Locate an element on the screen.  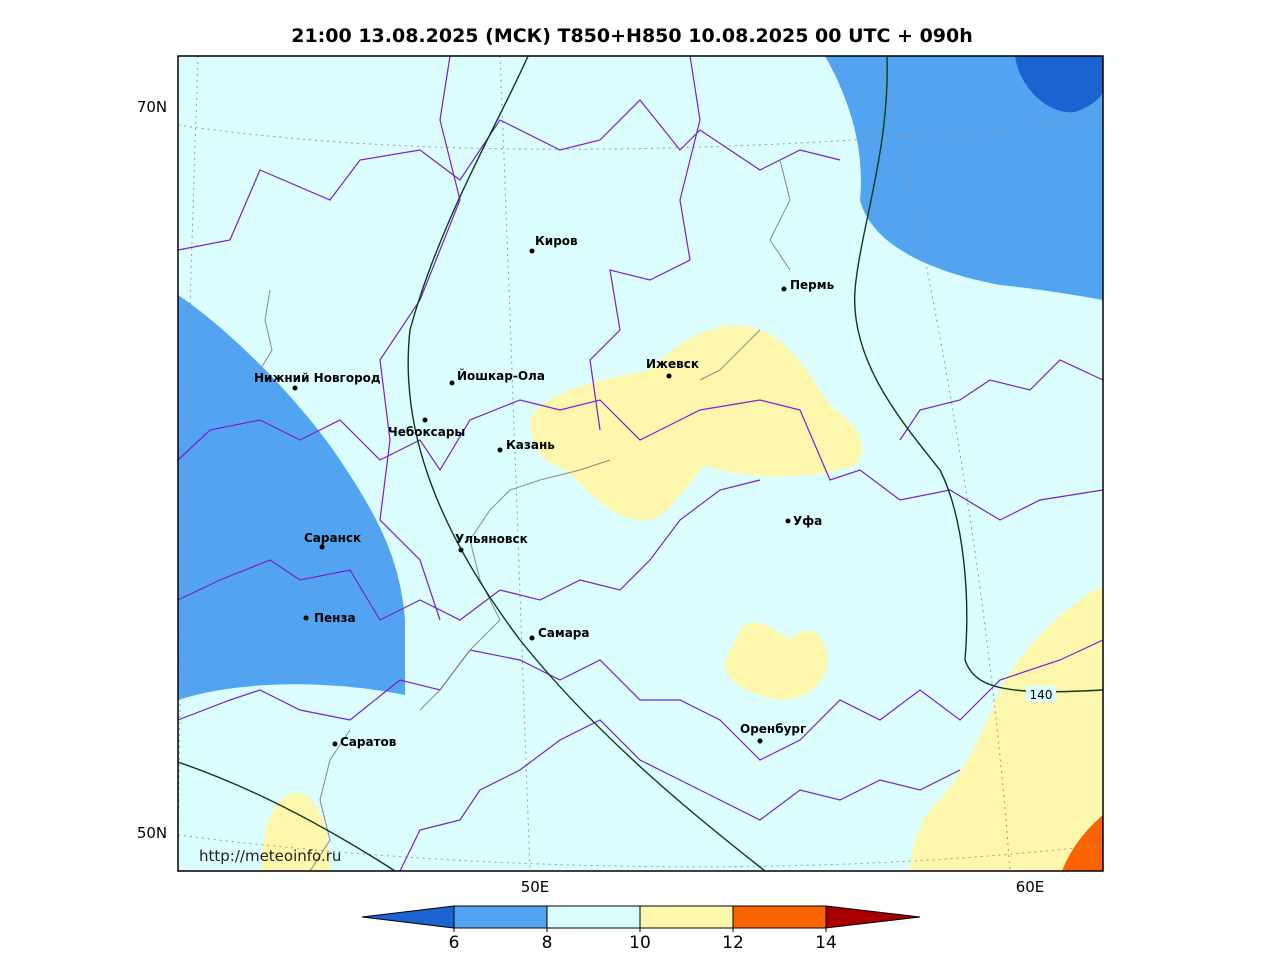
colorbar: 6 8 10 12 14 is located at coordinates (641, 929).